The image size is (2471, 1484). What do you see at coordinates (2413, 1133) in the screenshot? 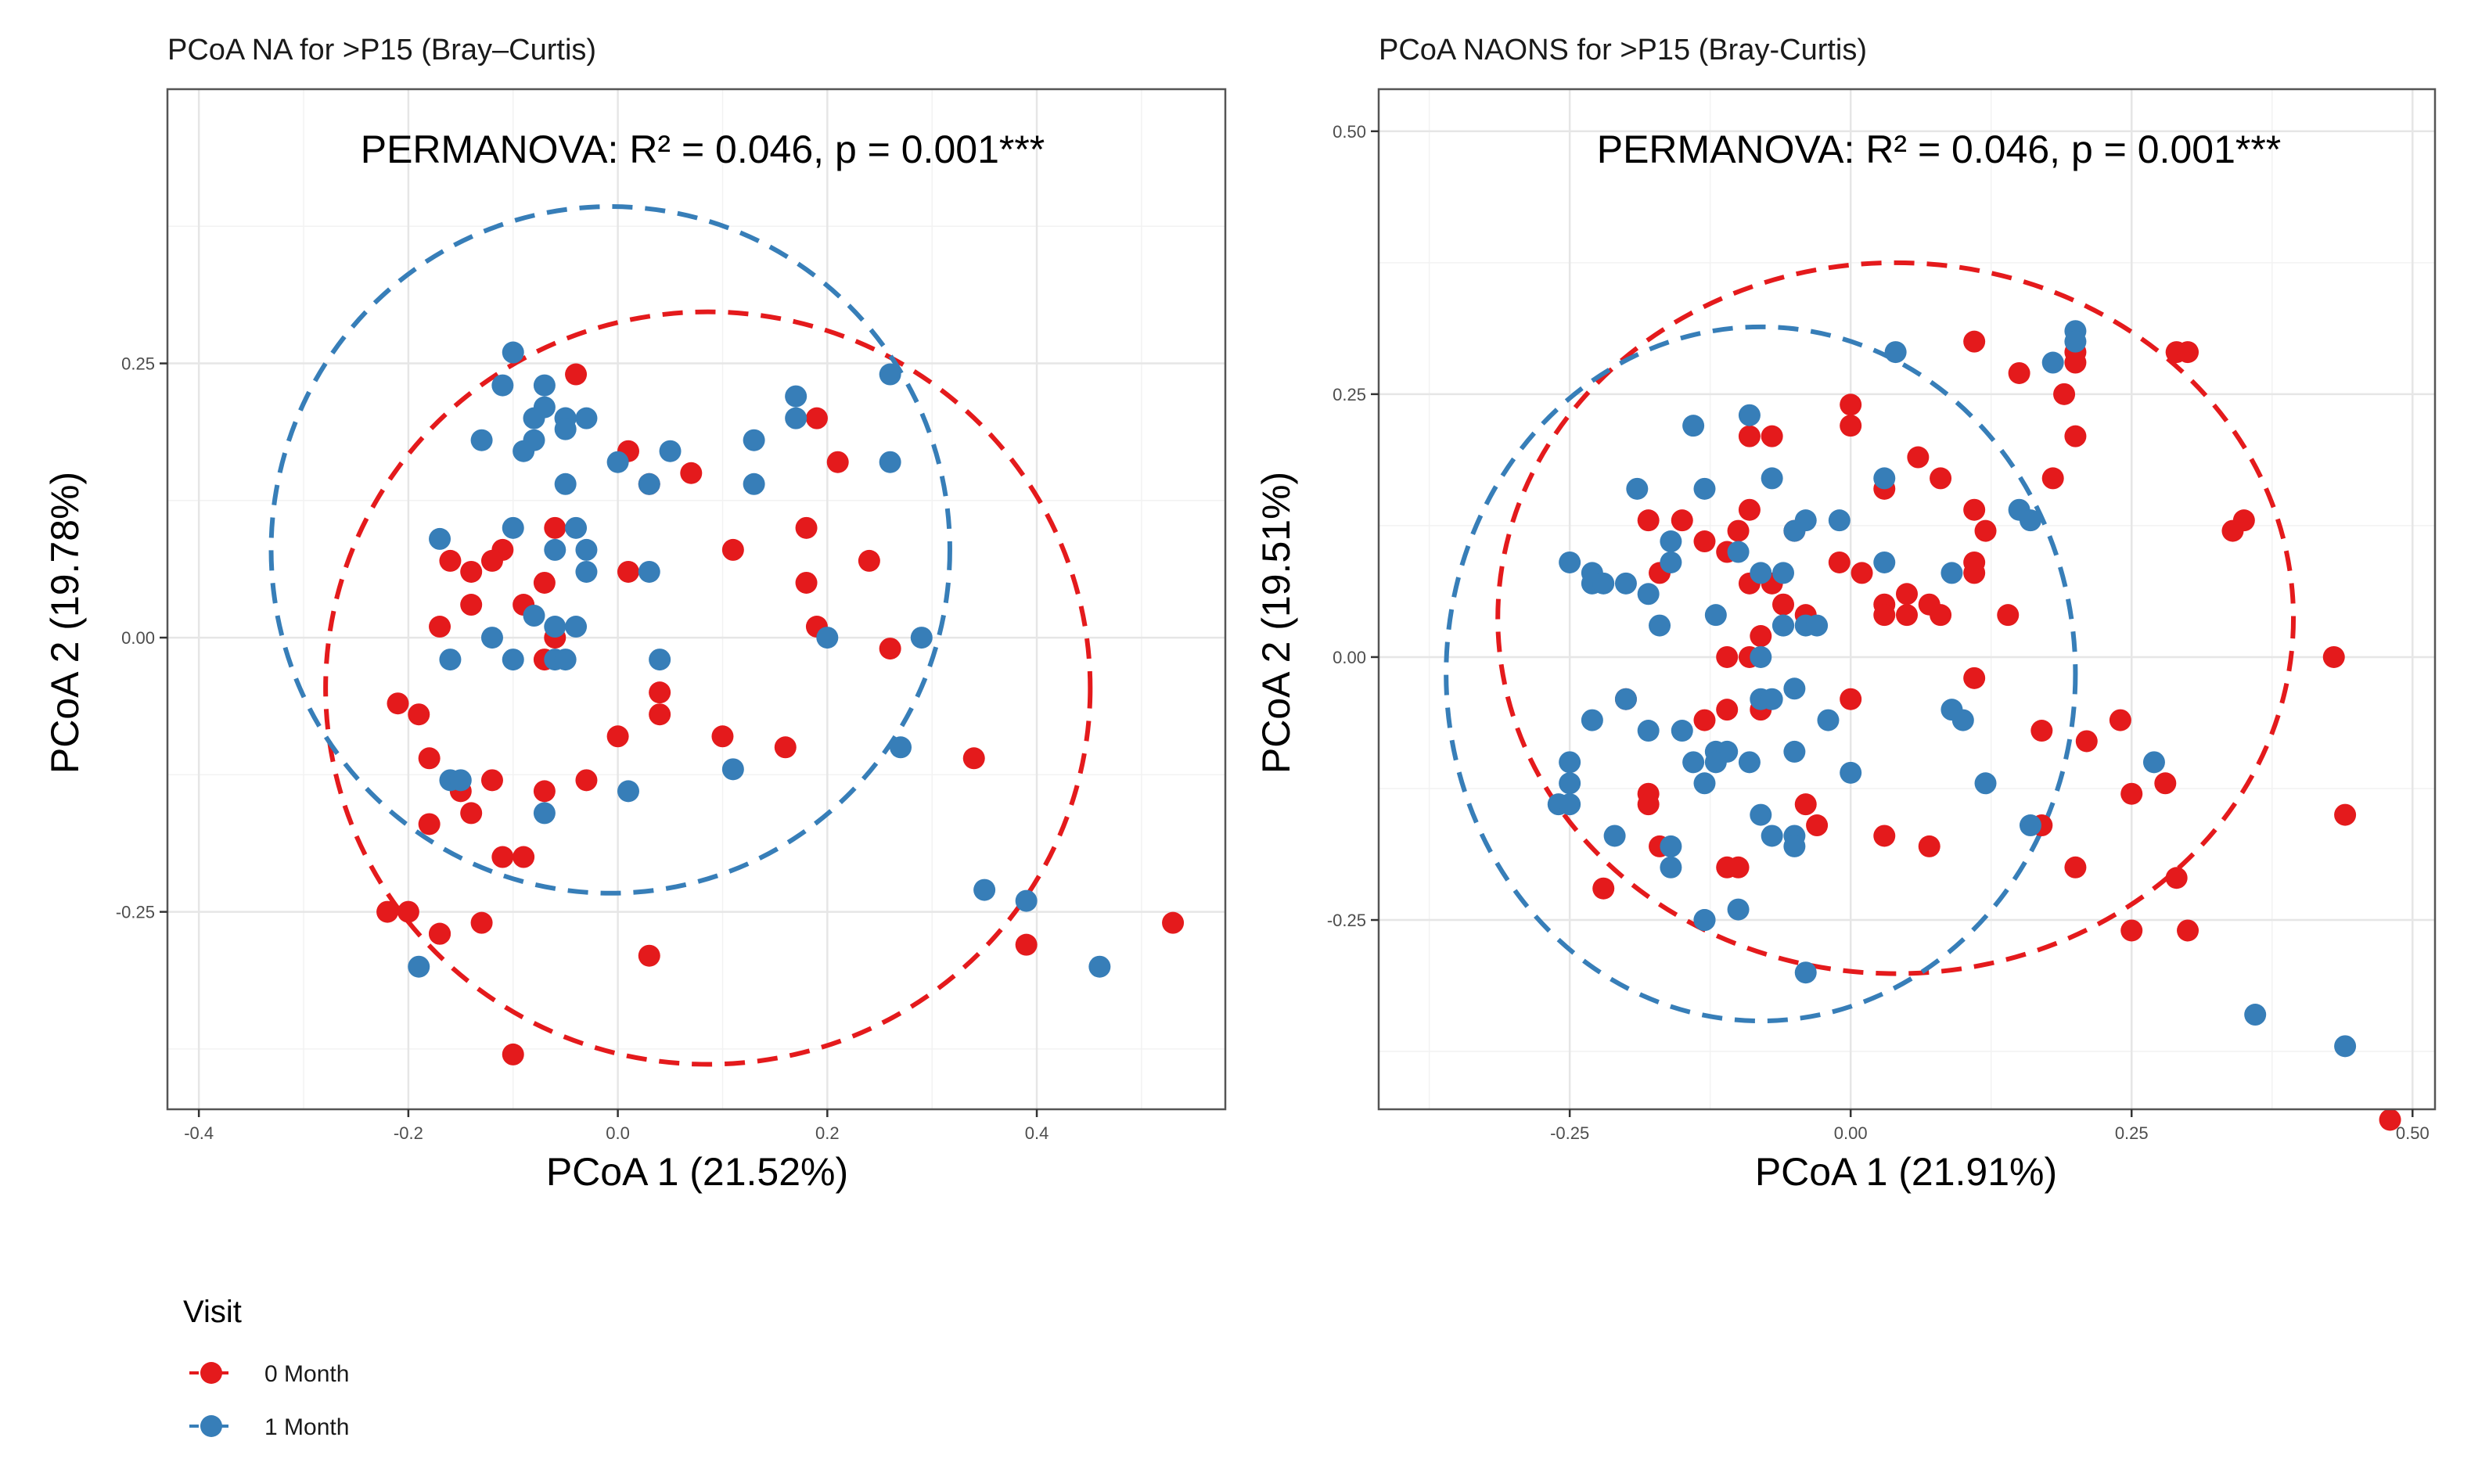
I see `x-tick-label: 0.50` at bounding box center [2413, 1133].